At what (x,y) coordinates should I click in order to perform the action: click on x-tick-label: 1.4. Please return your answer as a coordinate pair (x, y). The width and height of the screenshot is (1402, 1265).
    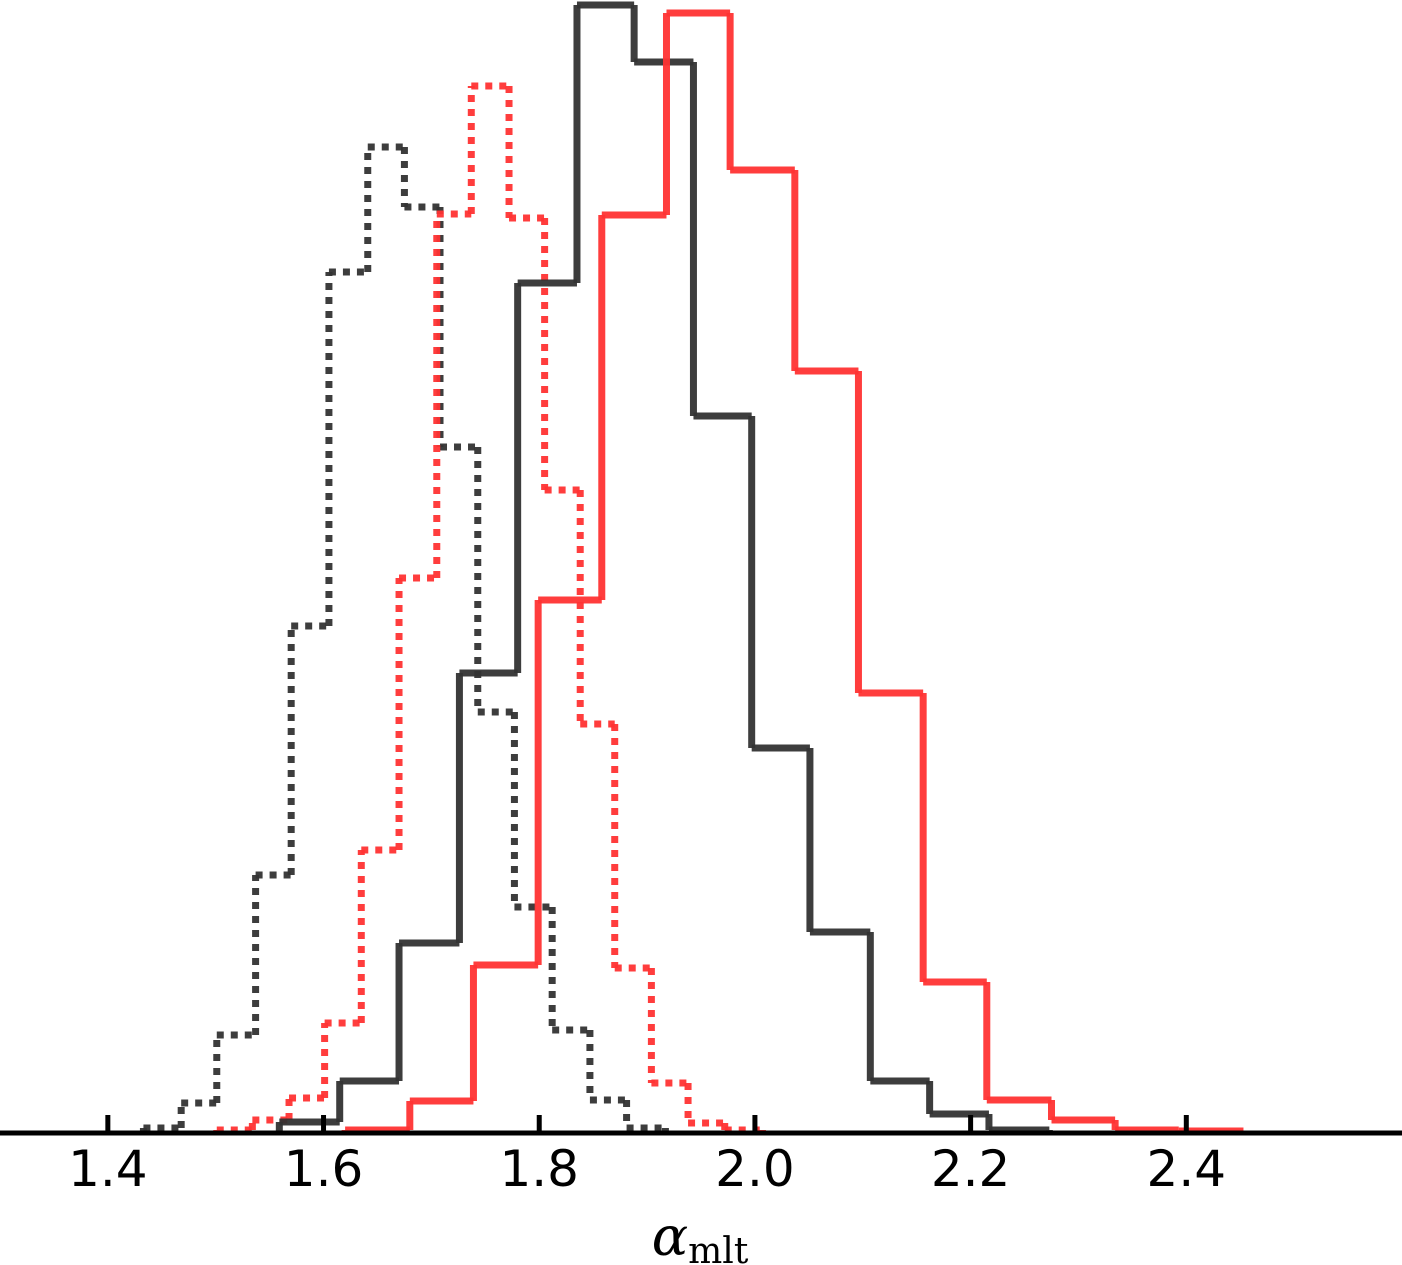
    Looking at the image, I should click on (108, 1169).